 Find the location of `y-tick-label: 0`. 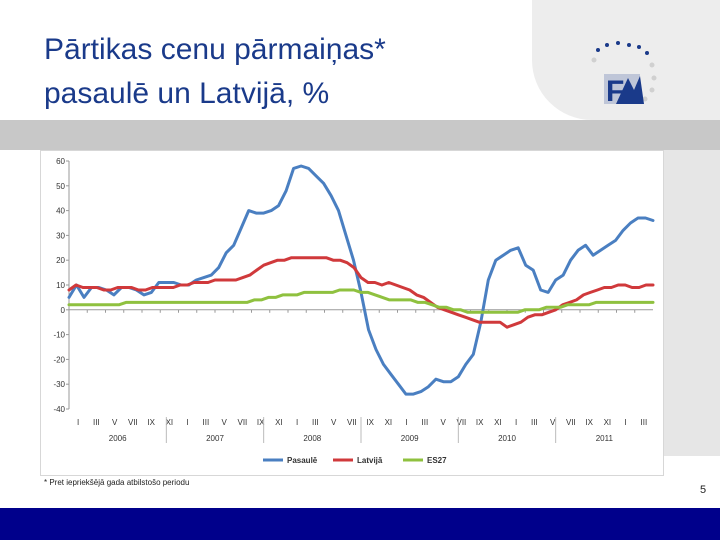

y-tick-label: 0 is located at coordinates (63, 310).